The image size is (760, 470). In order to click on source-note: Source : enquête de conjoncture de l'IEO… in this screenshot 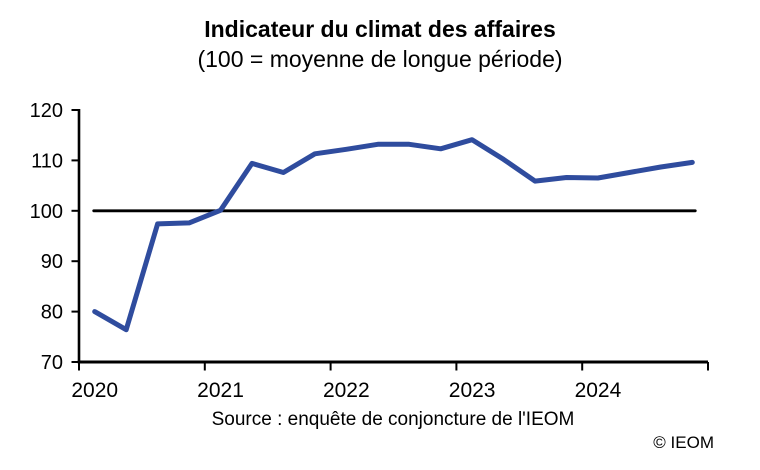, I will do `click(393, 419)`.